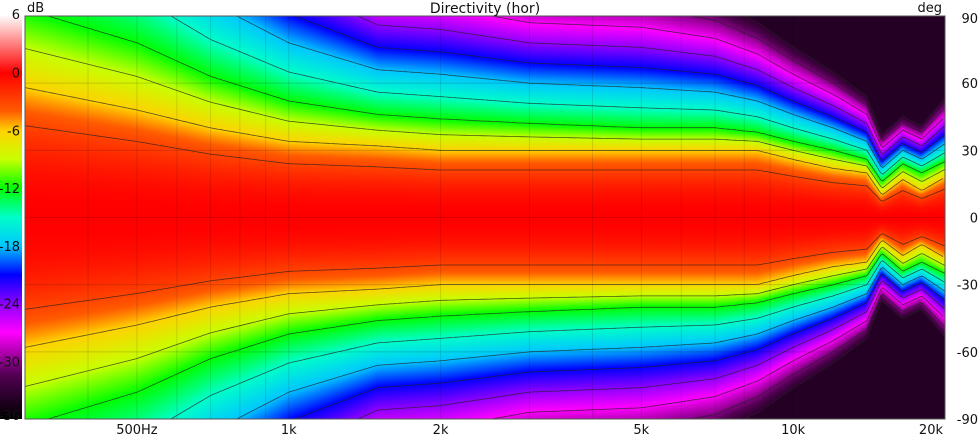  I want to click on y-axis-unit: deg, so click(929, 8).